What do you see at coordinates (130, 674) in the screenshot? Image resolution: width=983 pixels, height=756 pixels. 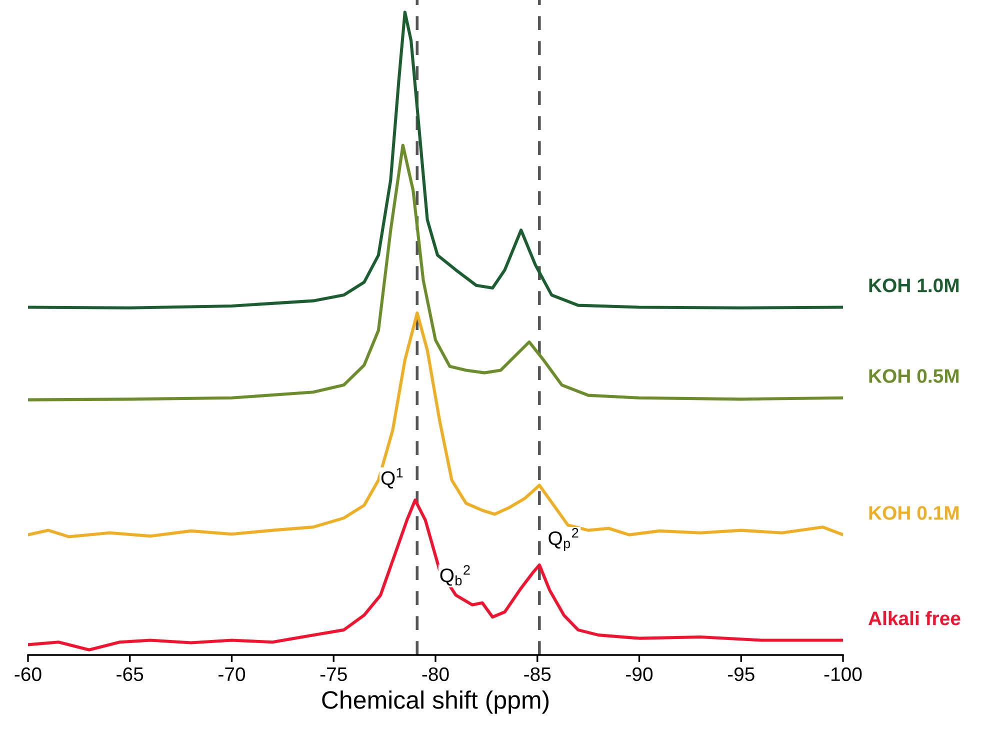 I see `x-tick-label: -65` at bounding box center [130, 674].